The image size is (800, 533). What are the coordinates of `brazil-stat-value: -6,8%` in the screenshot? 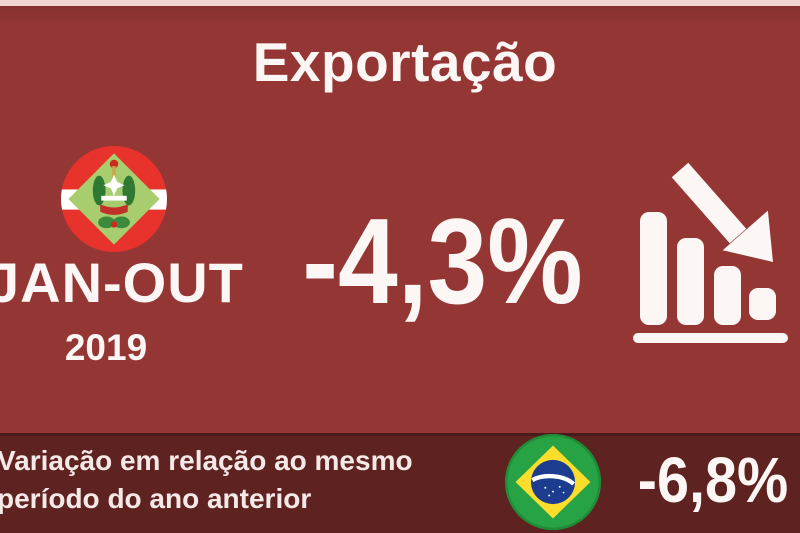 It's located at (713, 480).